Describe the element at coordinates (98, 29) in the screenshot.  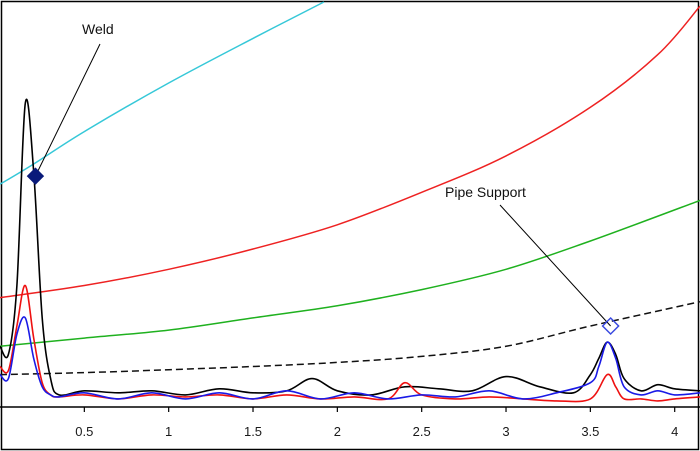
I see `annotation-label: Weld` at that location.